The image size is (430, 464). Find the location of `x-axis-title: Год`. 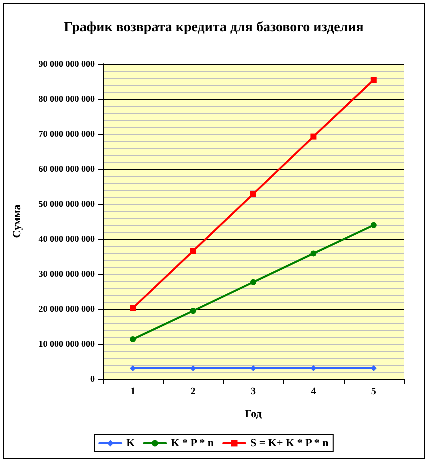

x-axis-title: Год is located at coordinates (253, 414).